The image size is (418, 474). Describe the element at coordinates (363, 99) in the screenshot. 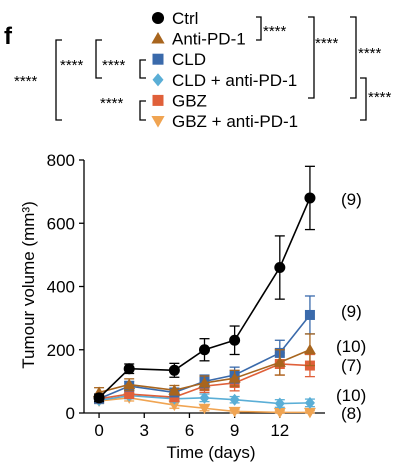

I see `bracket-gbz-right` at that location.